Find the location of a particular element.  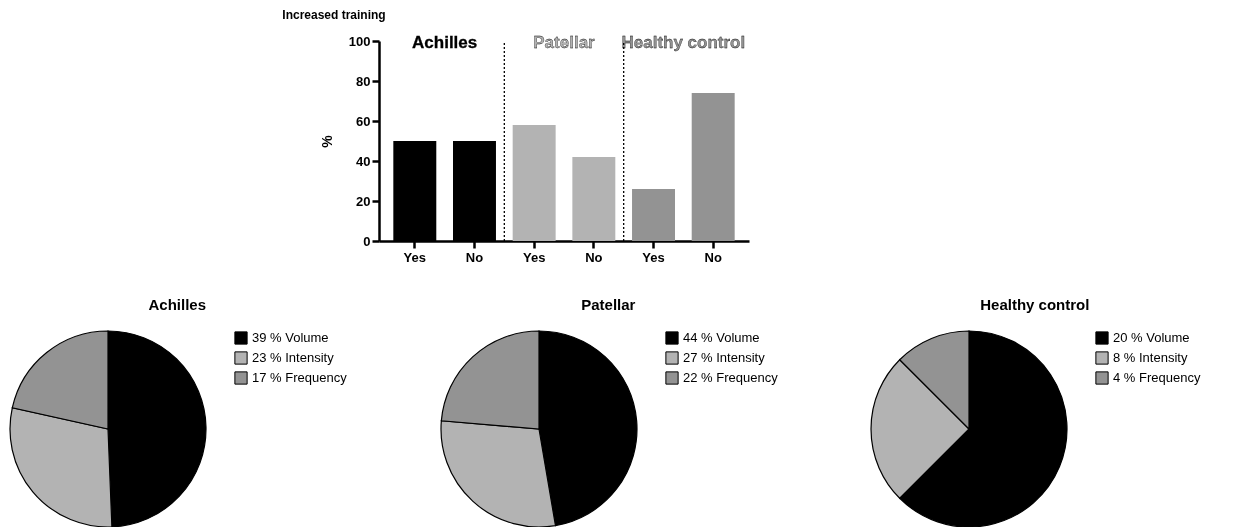

chart-title: Achilles is located at coordinates (177, 304).